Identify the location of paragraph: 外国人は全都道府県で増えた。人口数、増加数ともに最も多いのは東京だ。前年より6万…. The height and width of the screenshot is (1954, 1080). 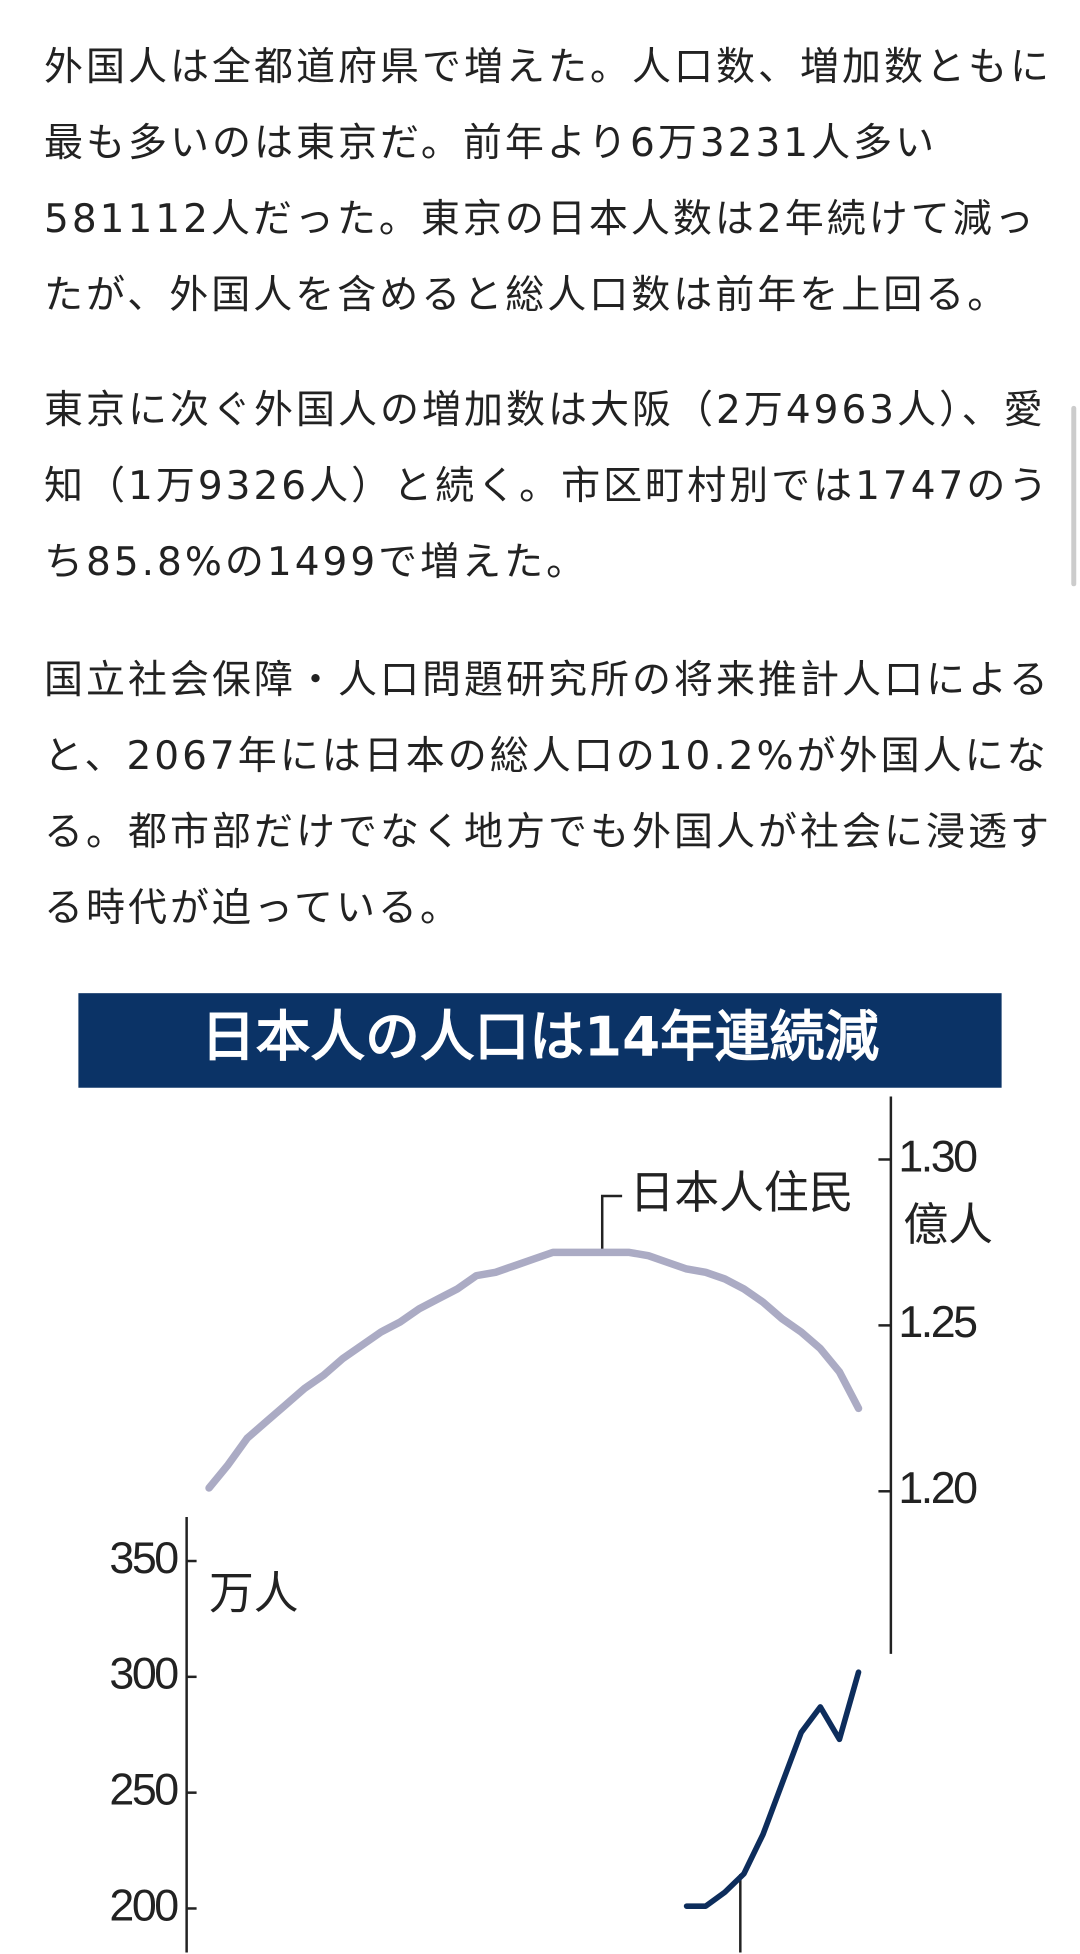
(548, 181).